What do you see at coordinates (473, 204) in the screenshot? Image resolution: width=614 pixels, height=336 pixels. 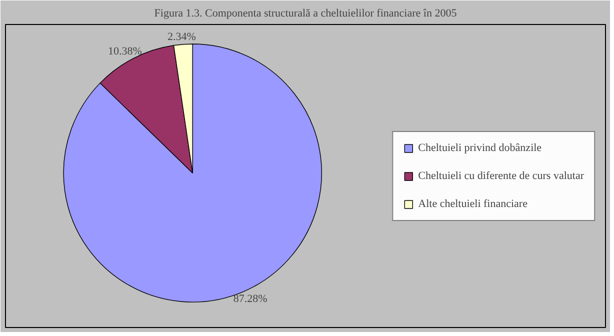 I see `legend-label: Alte cheltuieli financiare` at bounding box center [473, 204].